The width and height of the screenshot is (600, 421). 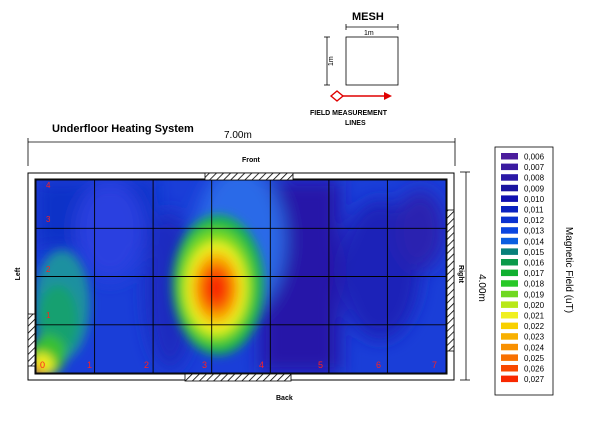 What do you see at coordinates (534, 316) in the screenshot?
I see `legend-value: 0,021` at bounding box center [534, 316].